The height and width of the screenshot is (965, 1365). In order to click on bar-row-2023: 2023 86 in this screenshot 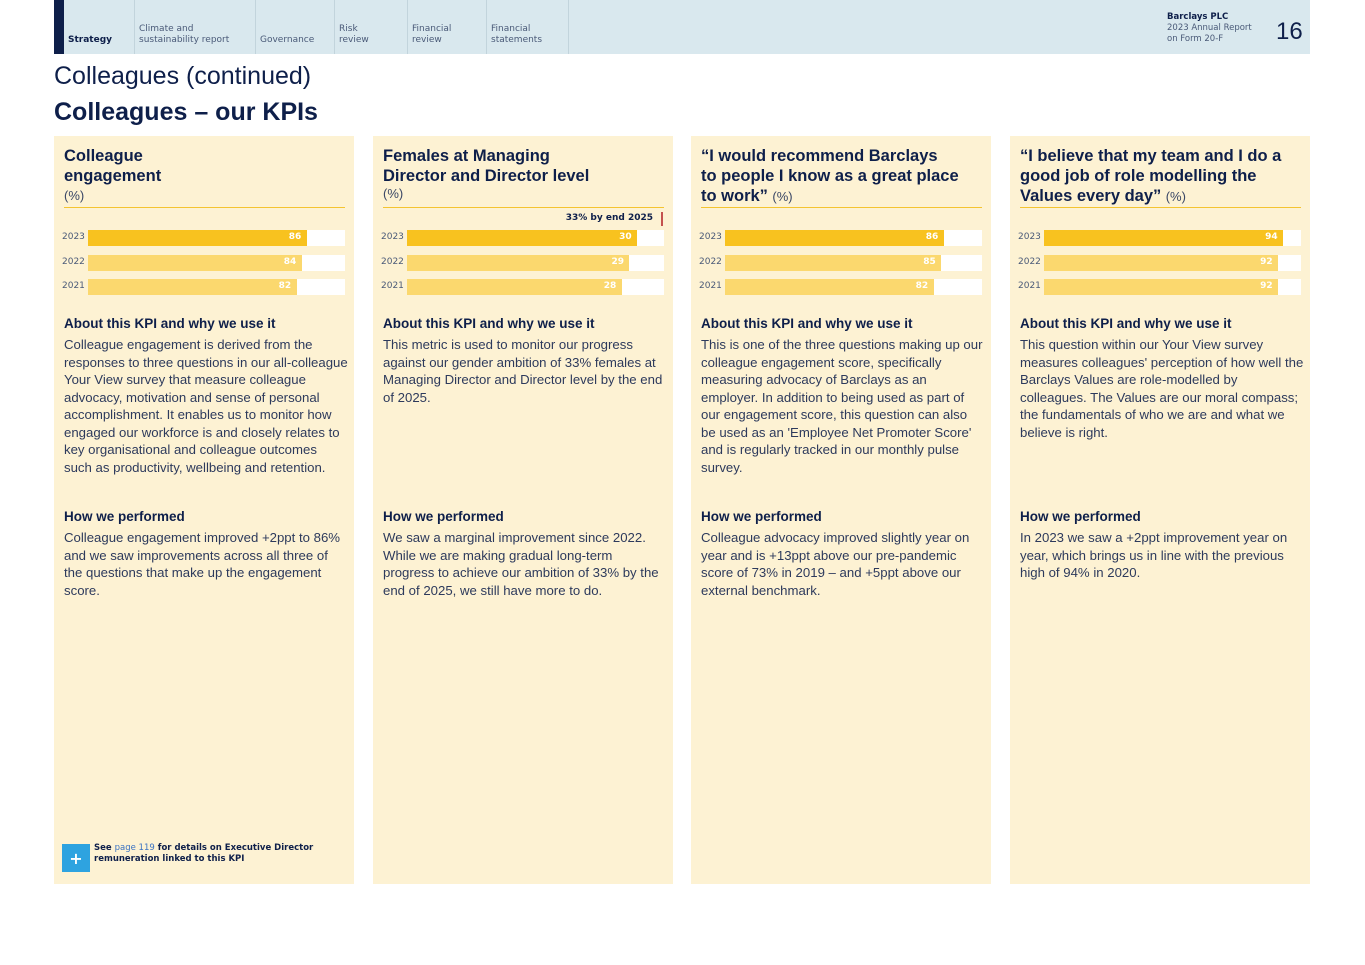, I will do `click(203, 238)`.